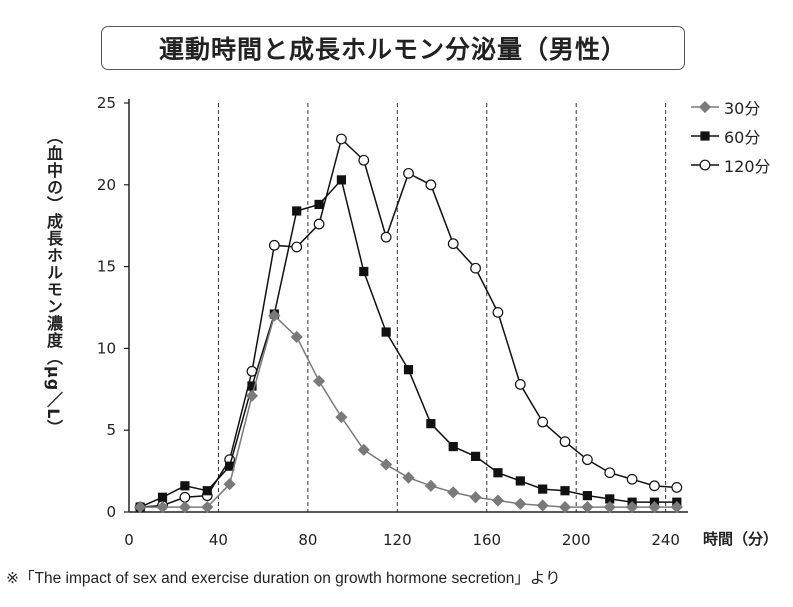 The height and width of the screenshot is (607, 793). I want to click on x-tick-label-0: 0, so click(129, 540).